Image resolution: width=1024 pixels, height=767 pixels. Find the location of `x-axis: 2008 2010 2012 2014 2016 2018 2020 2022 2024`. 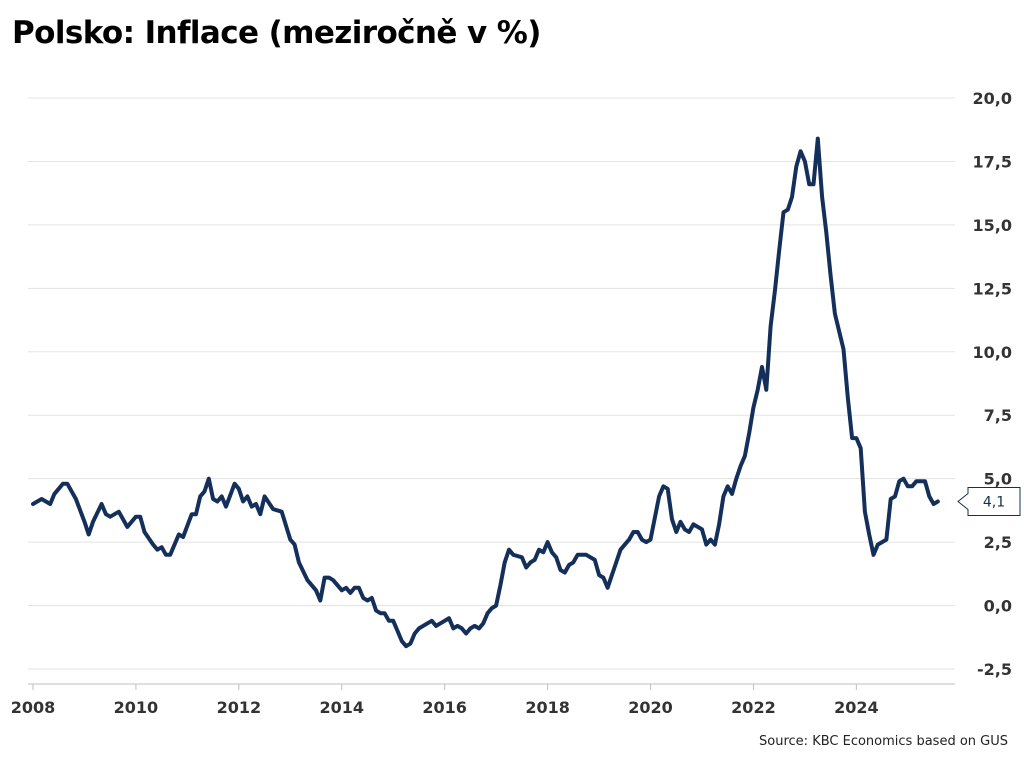

x-axis: 2008 2010 2012 2014 2016 2018 2020 2022 2024 is located at coordinates (445, 700).